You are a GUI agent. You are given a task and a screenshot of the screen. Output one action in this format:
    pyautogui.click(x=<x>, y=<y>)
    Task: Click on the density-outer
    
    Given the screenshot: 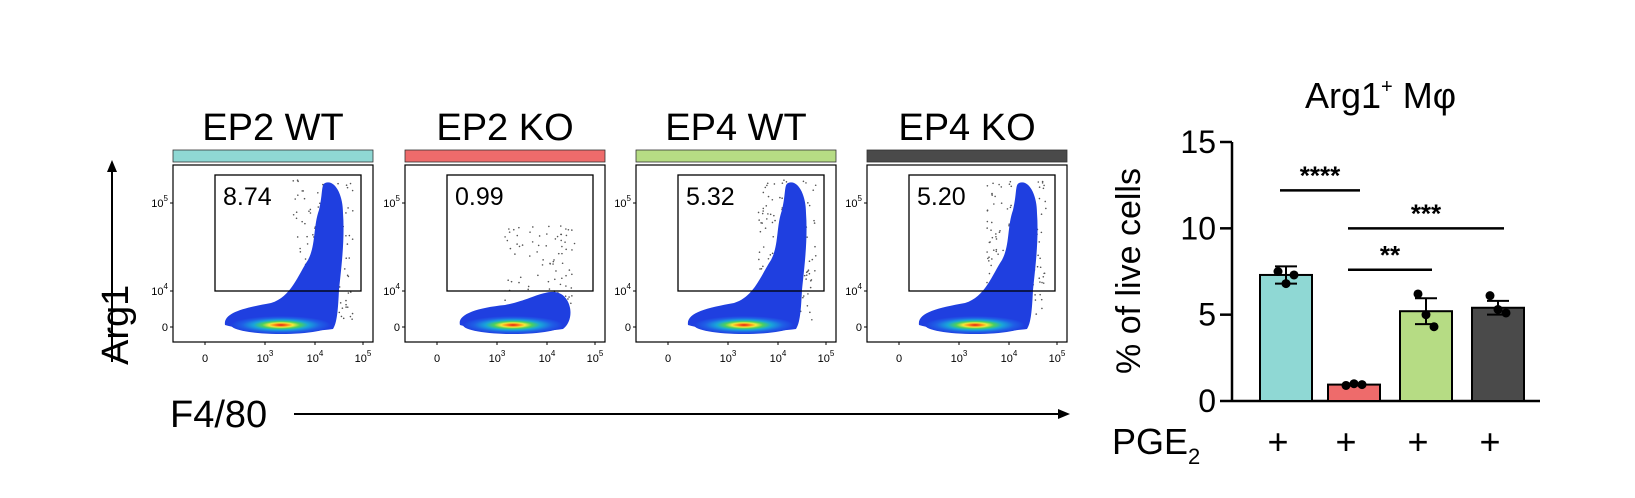 What is the action you would take?
    pyautogui.click(x=978, y=257)
    